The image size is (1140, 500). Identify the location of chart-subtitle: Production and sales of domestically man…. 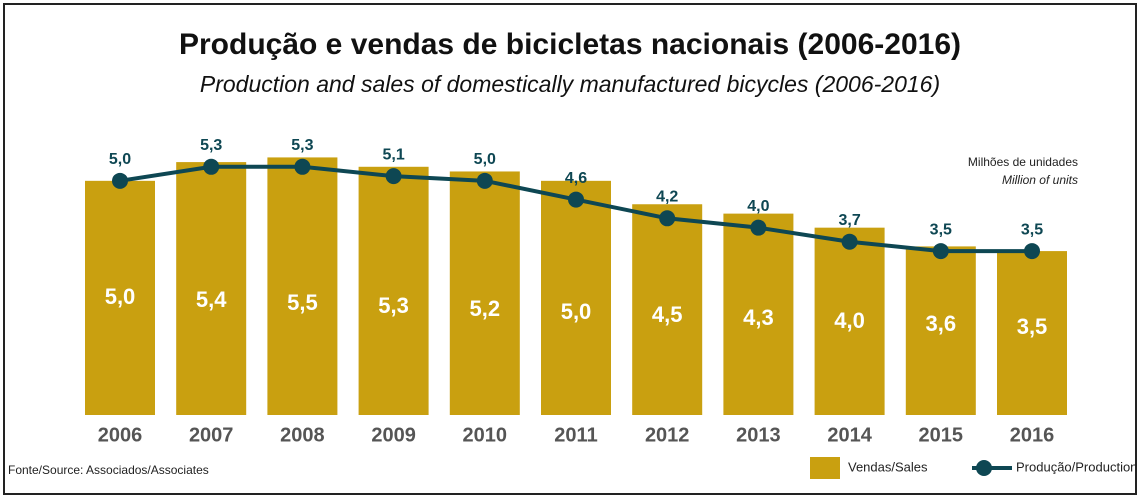
(570, 84).